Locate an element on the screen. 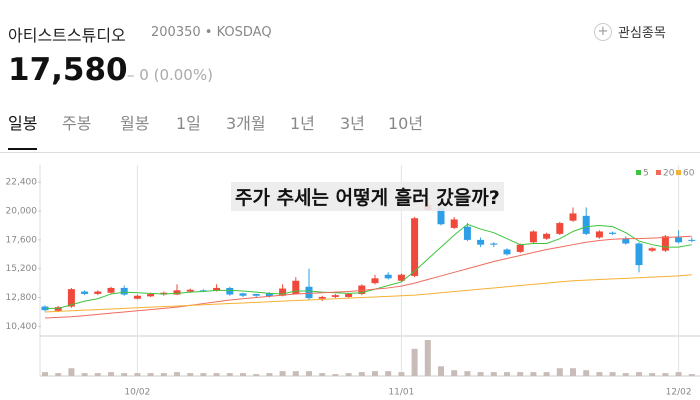  x-tick-label: 10/02 is located at coordinates (137, 393).